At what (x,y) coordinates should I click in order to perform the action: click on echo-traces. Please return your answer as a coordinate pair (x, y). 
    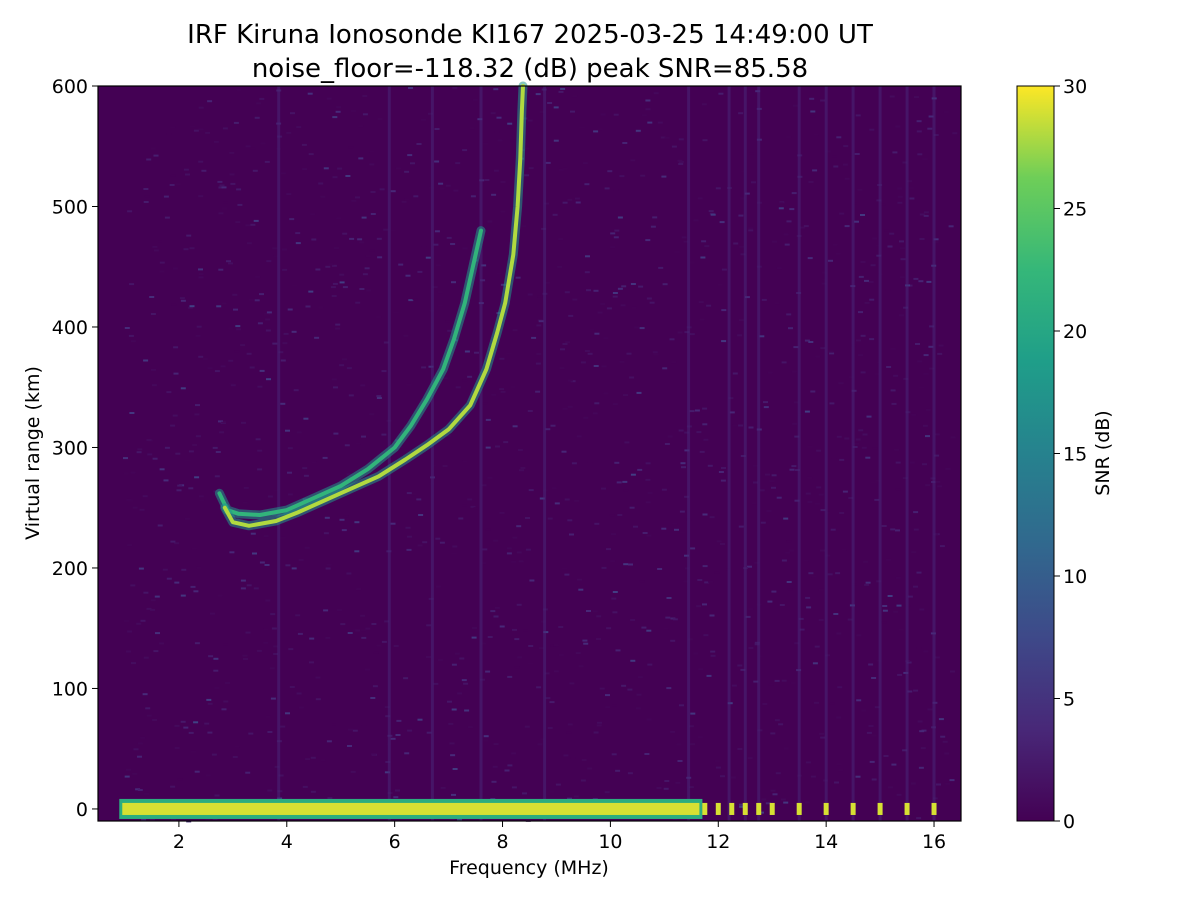
    Looking at the image, I should click on (371, 306).